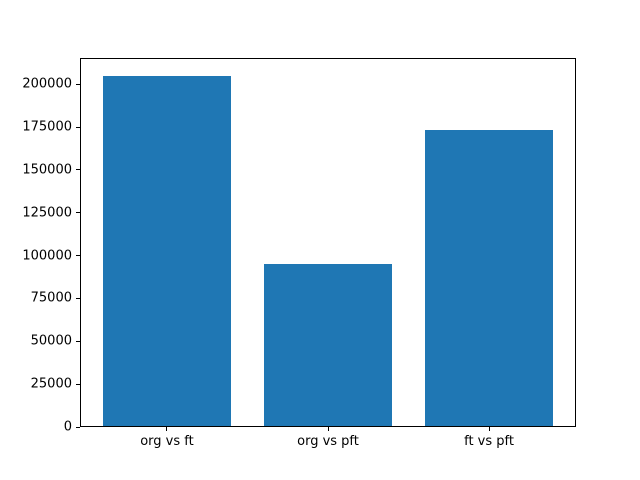  Describe the element at coordinates (328, 441) in the screenshot. I see `x-tick-label: org vs pft` at that location.